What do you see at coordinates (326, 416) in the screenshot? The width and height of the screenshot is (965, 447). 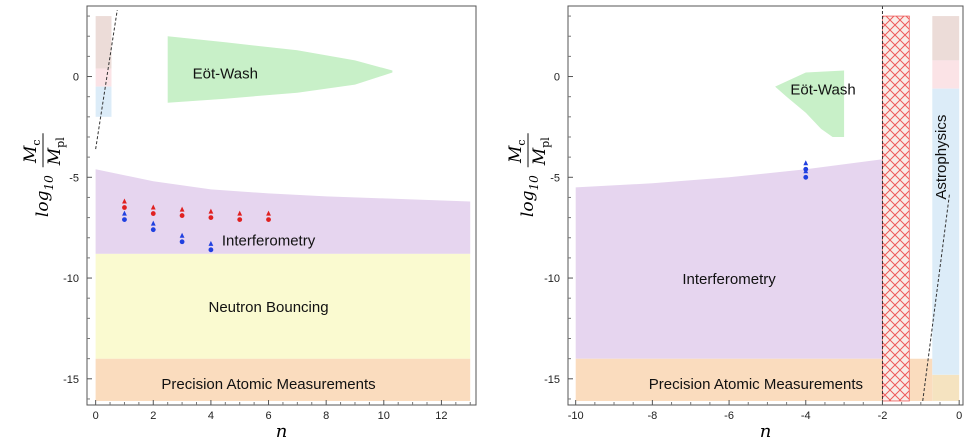 I see `x-tick-label: 8` at bounding box center [326, 416].